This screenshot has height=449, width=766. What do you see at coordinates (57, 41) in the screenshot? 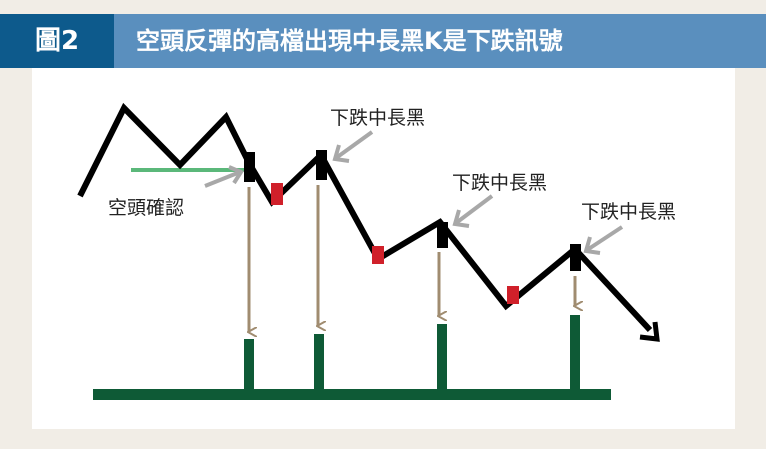
I see `figure-number: 圖2` at bounding box center [57, 41].